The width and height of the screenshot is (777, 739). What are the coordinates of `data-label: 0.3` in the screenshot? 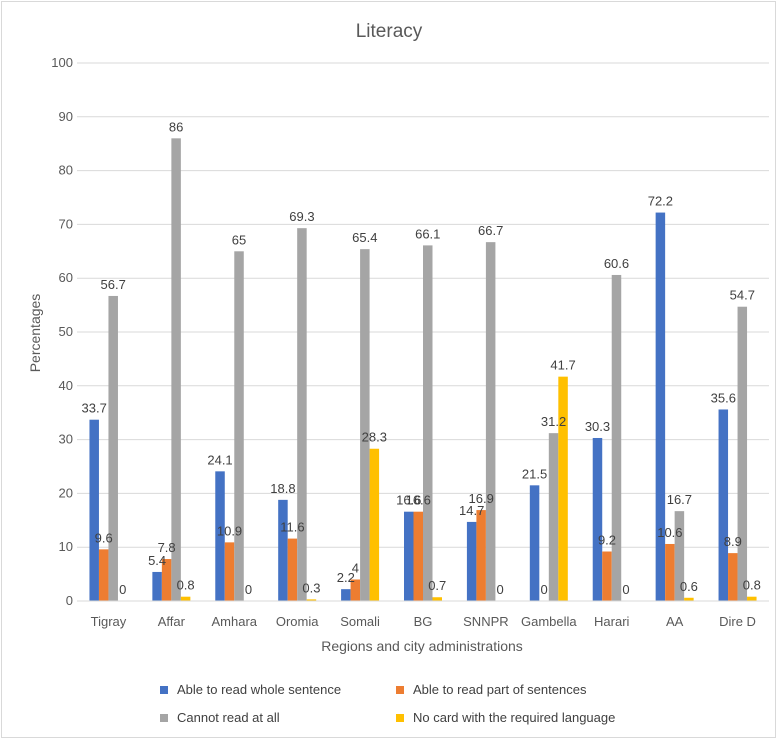 It's located at (311, 587).